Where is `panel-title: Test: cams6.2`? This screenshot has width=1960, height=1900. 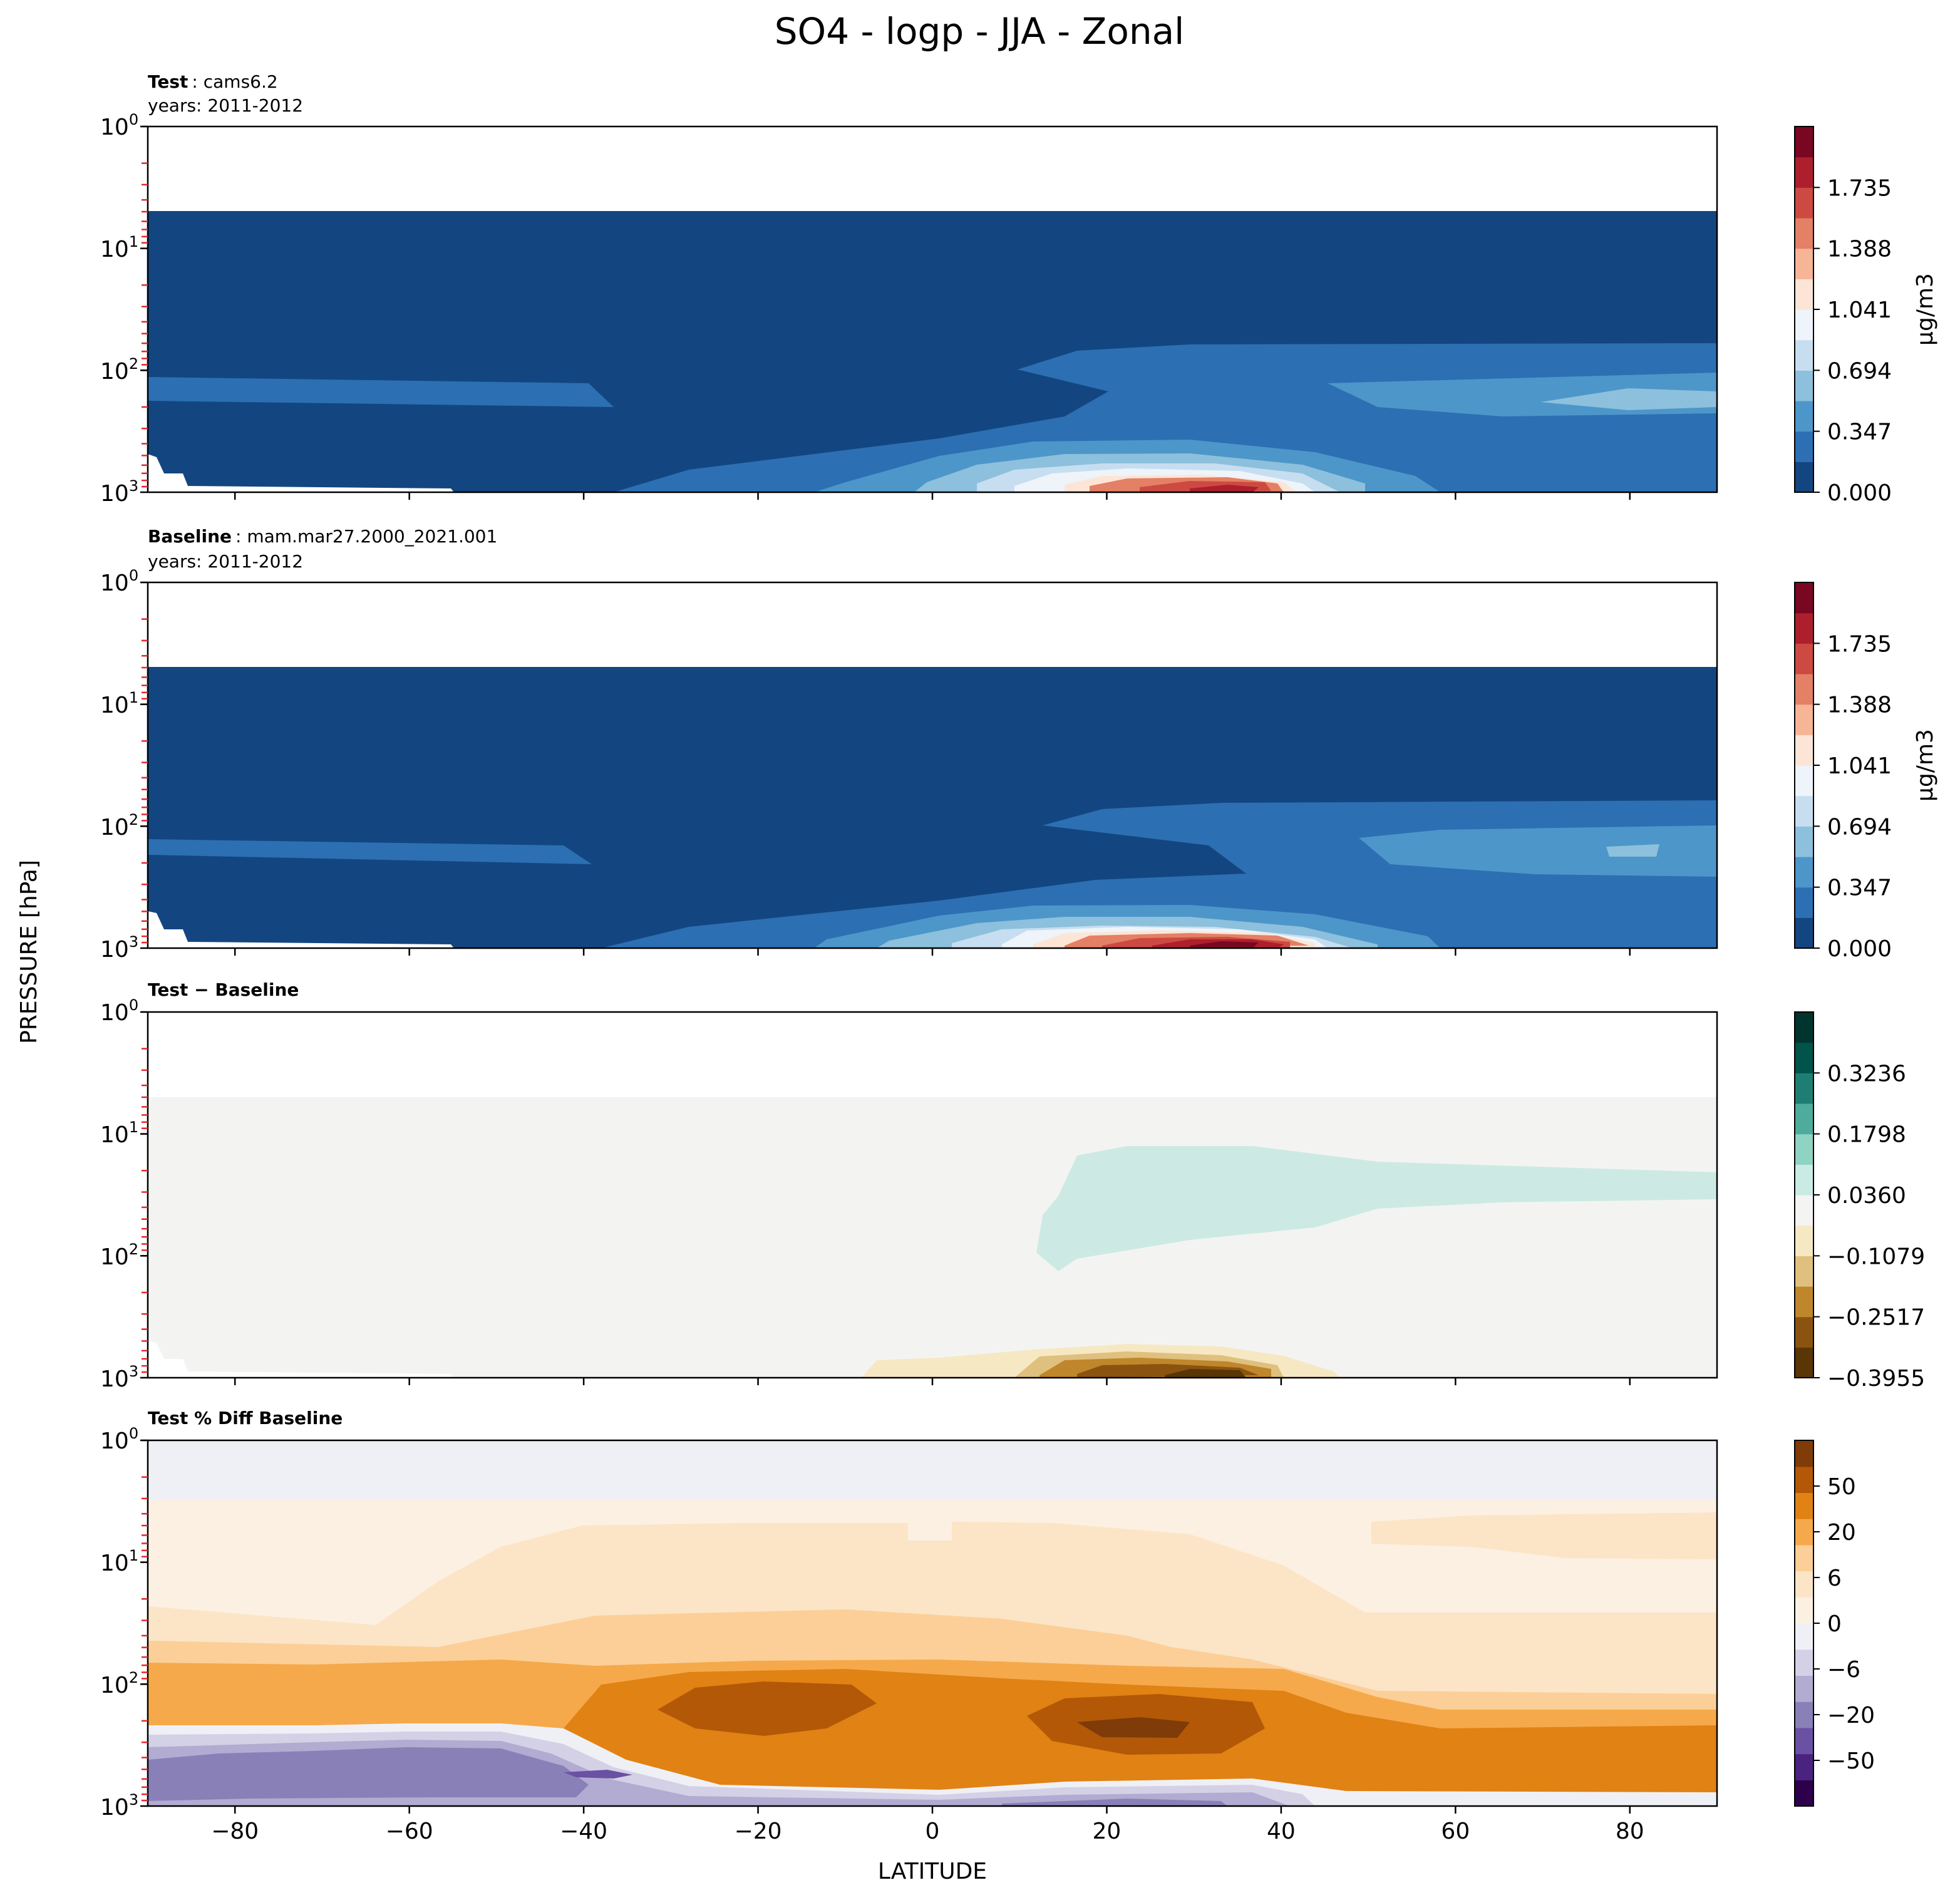
panel-title: Test: cams6.2 is located at coordinates (213, 81).